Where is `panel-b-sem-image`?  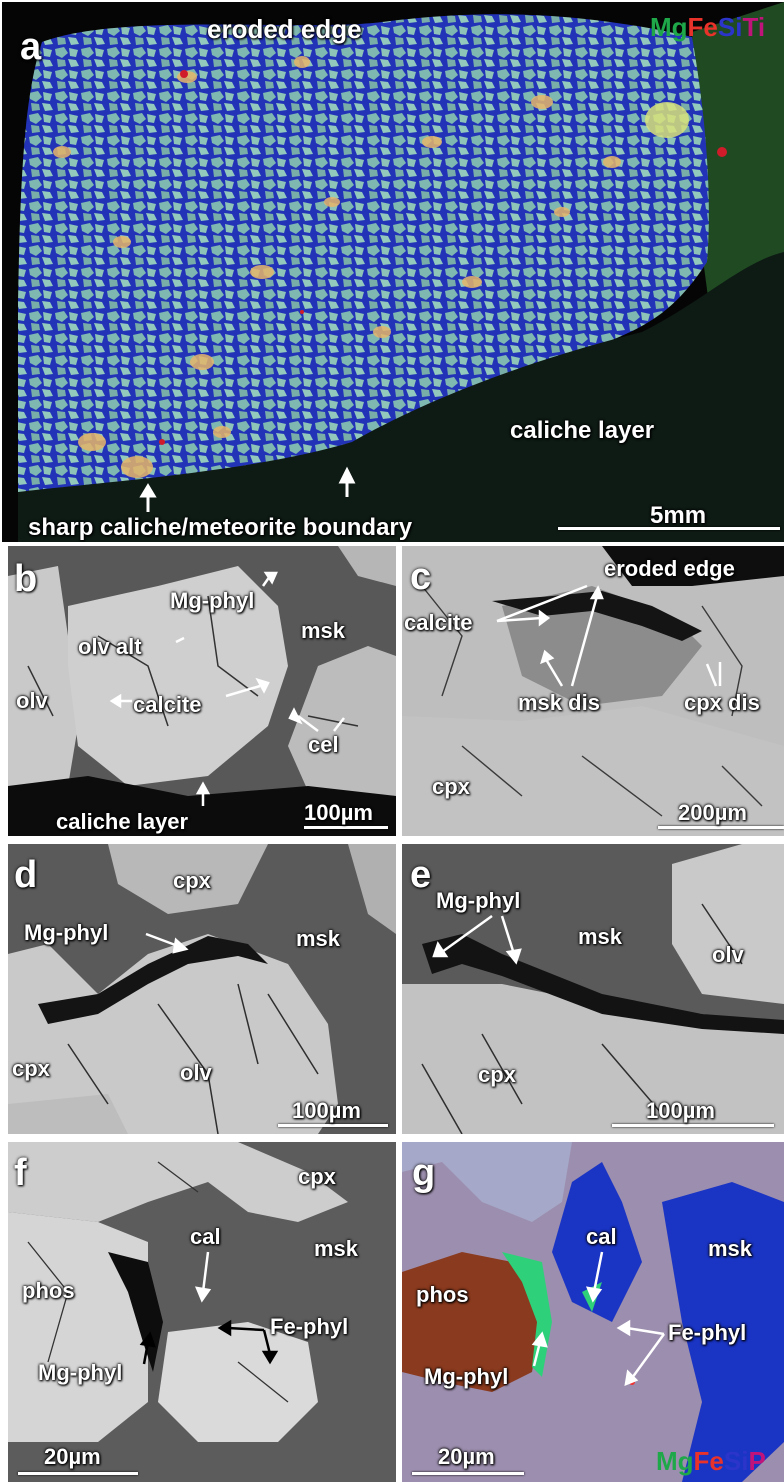 panel-b-sem-image is located at coordinates (202, 691).